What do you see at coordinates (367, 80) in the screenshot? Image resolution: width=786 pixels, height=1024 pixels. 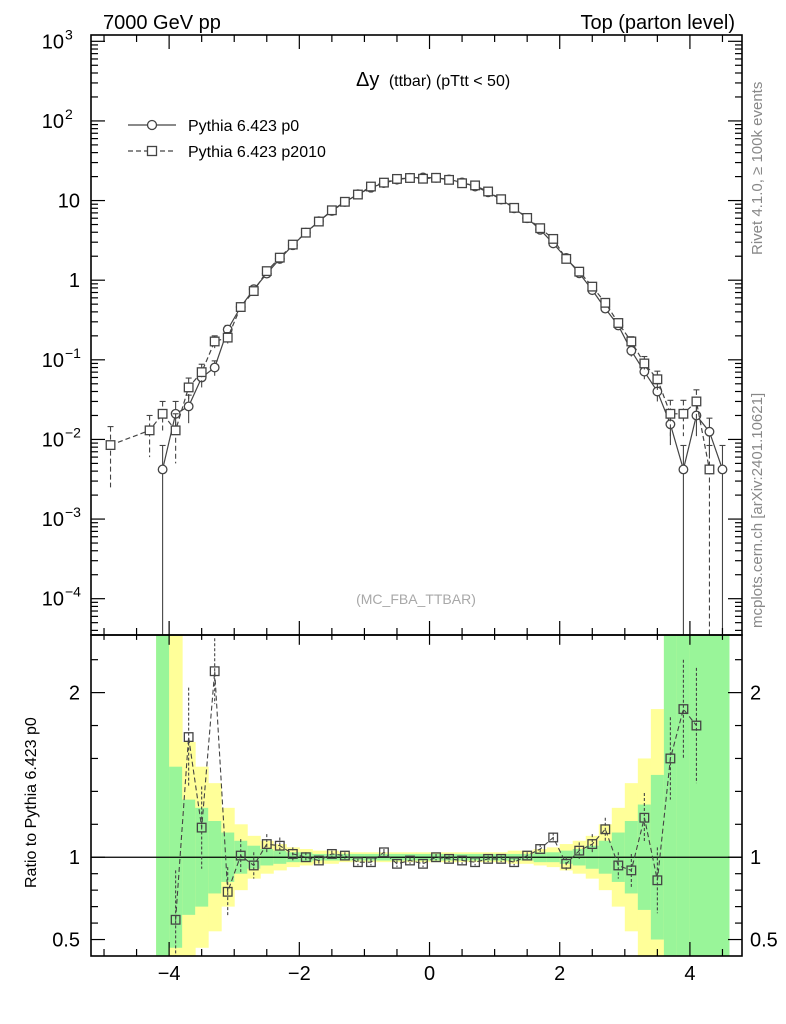 I see `title-main: Δy` at bounding box center [367, 80].